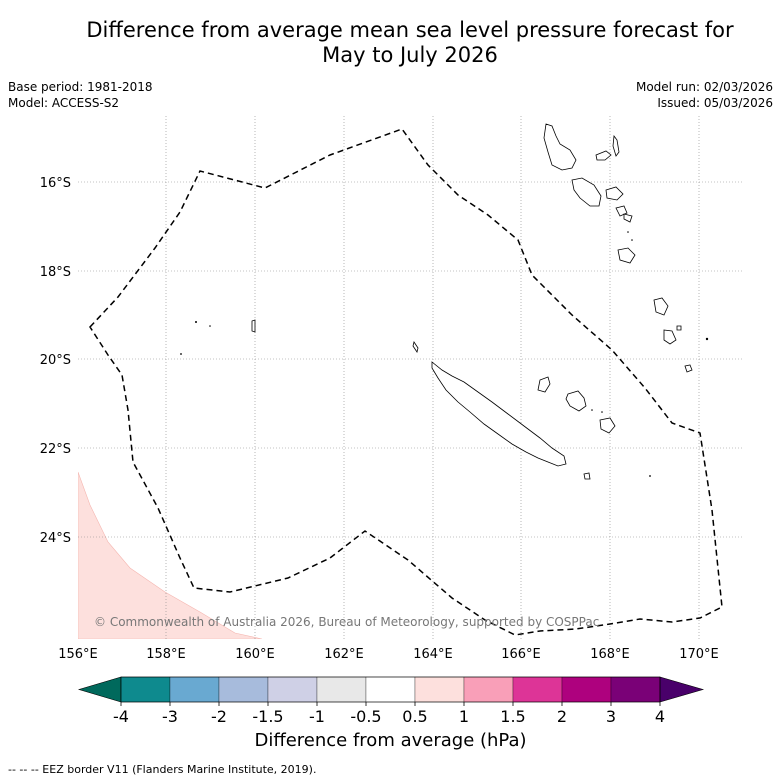  I want to click on lat-label-18s: 18°S, so click(55, 272).